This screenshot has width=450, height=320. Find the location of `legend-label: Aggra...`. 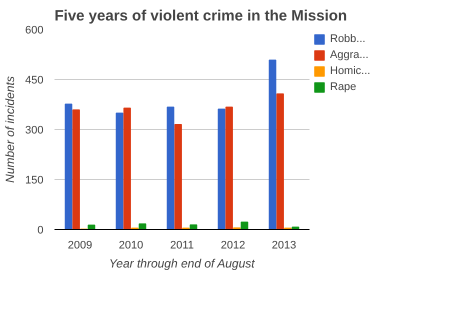

legend-label: Aggra... is located at coordinates (349, 55).